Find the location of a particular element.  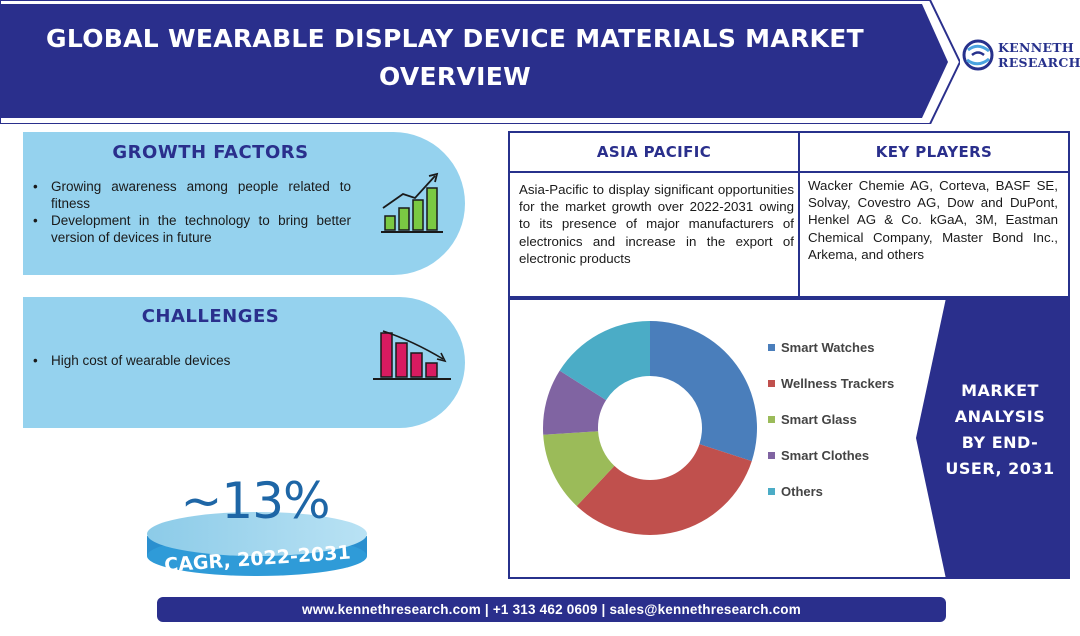

side-banner-shape is located at coordinates (993, 438).